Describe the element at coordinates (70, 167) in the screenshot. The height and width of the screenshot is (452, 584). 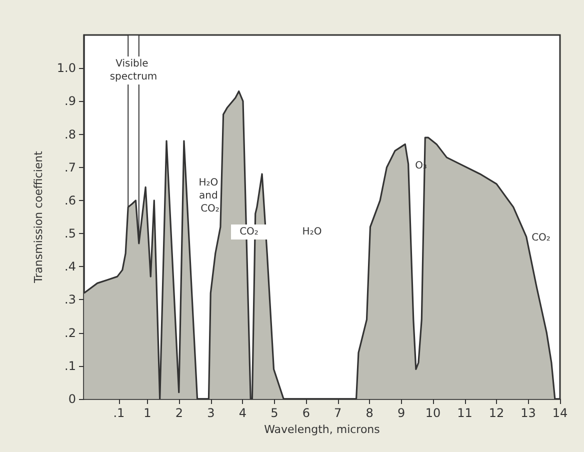
I see `y-tick-label: .7` at that location.